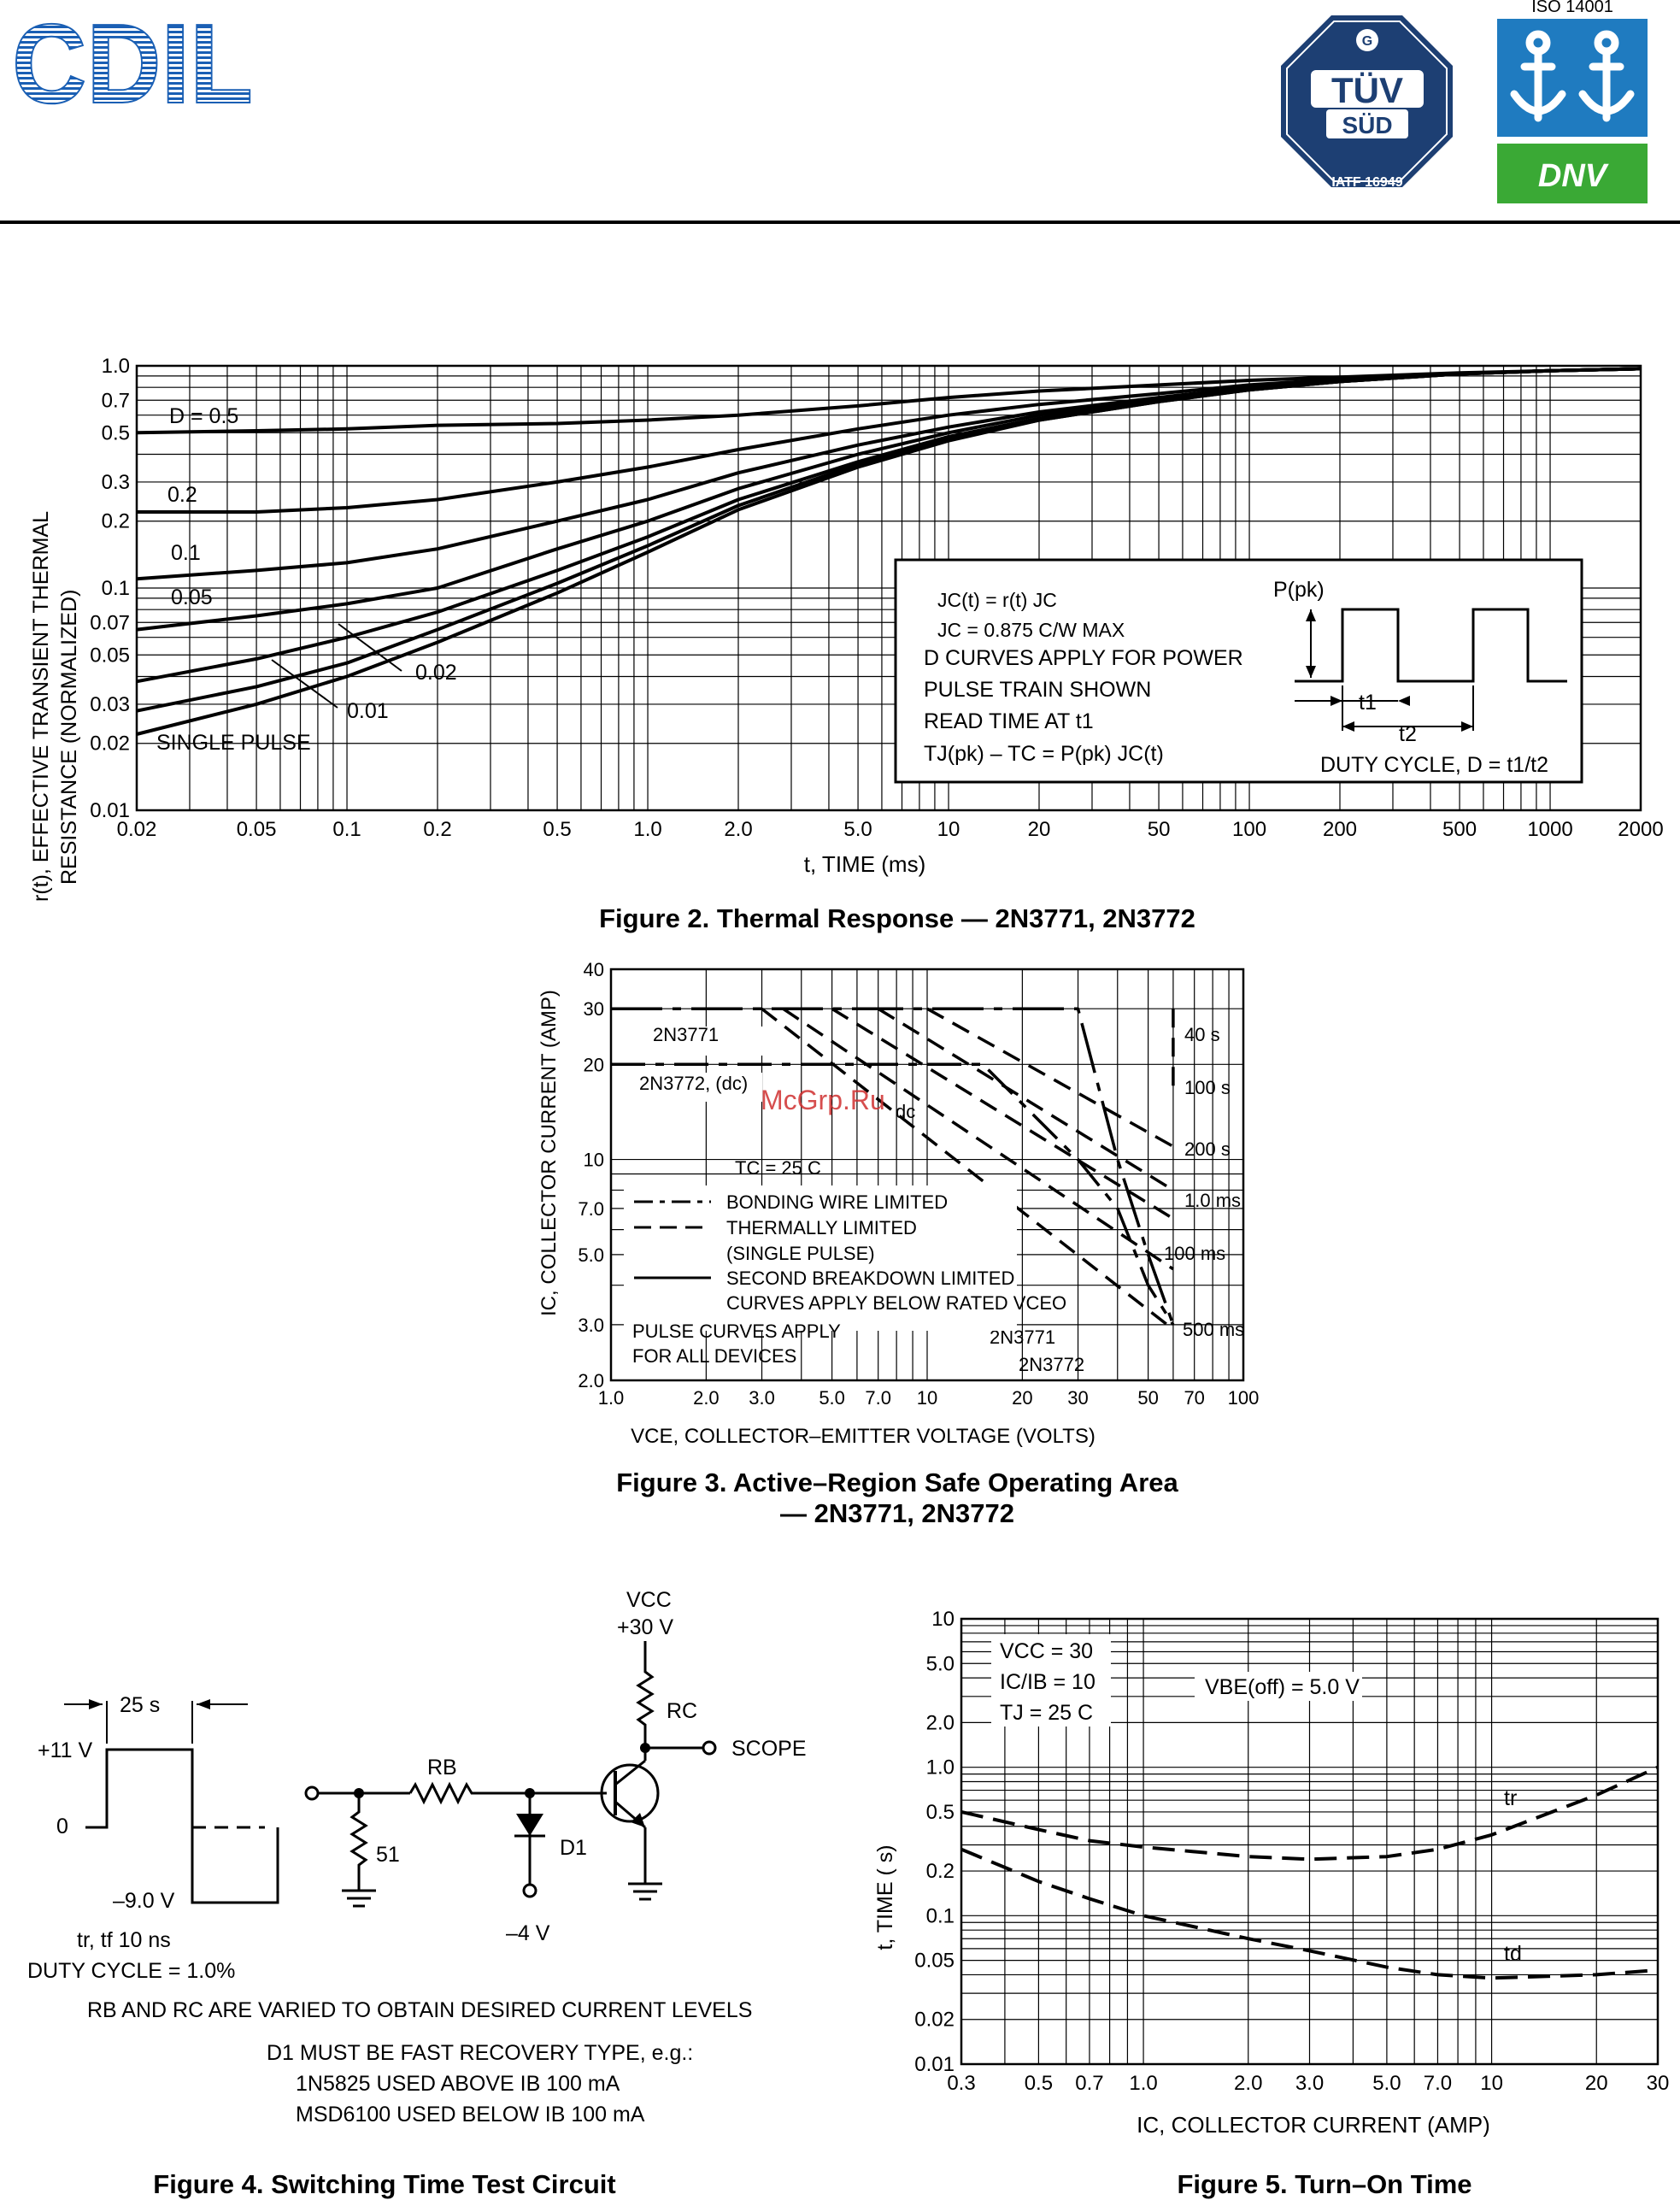  I want to click on y-tick-label: 0.02, so click(110, 744).